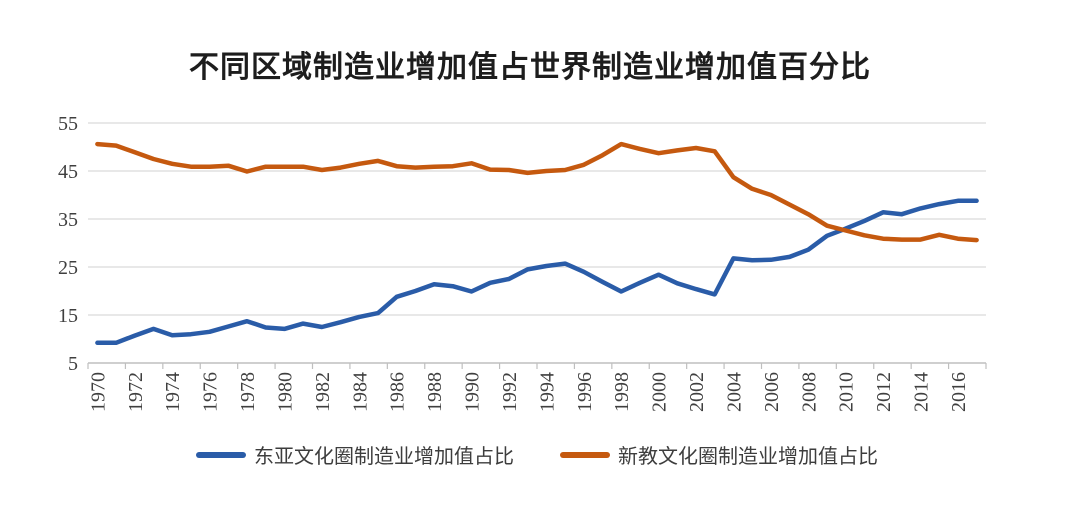 Image resolution: width=1080 pixels, height=511 pixels. I want to click on x-tick-label: 1972, so click(136, 392).